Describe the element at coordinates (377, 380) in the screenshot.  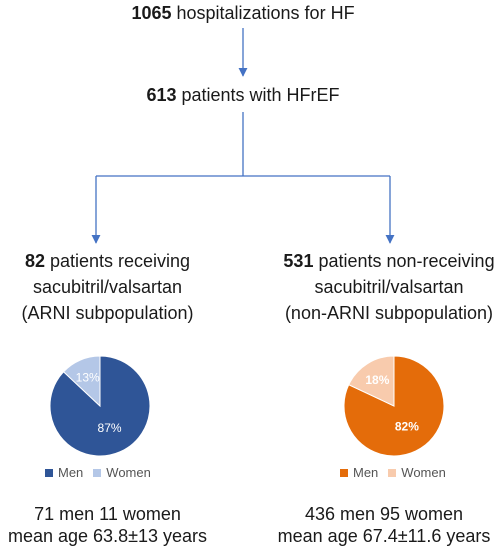
I see `pie-label-women: 18%` at that location.